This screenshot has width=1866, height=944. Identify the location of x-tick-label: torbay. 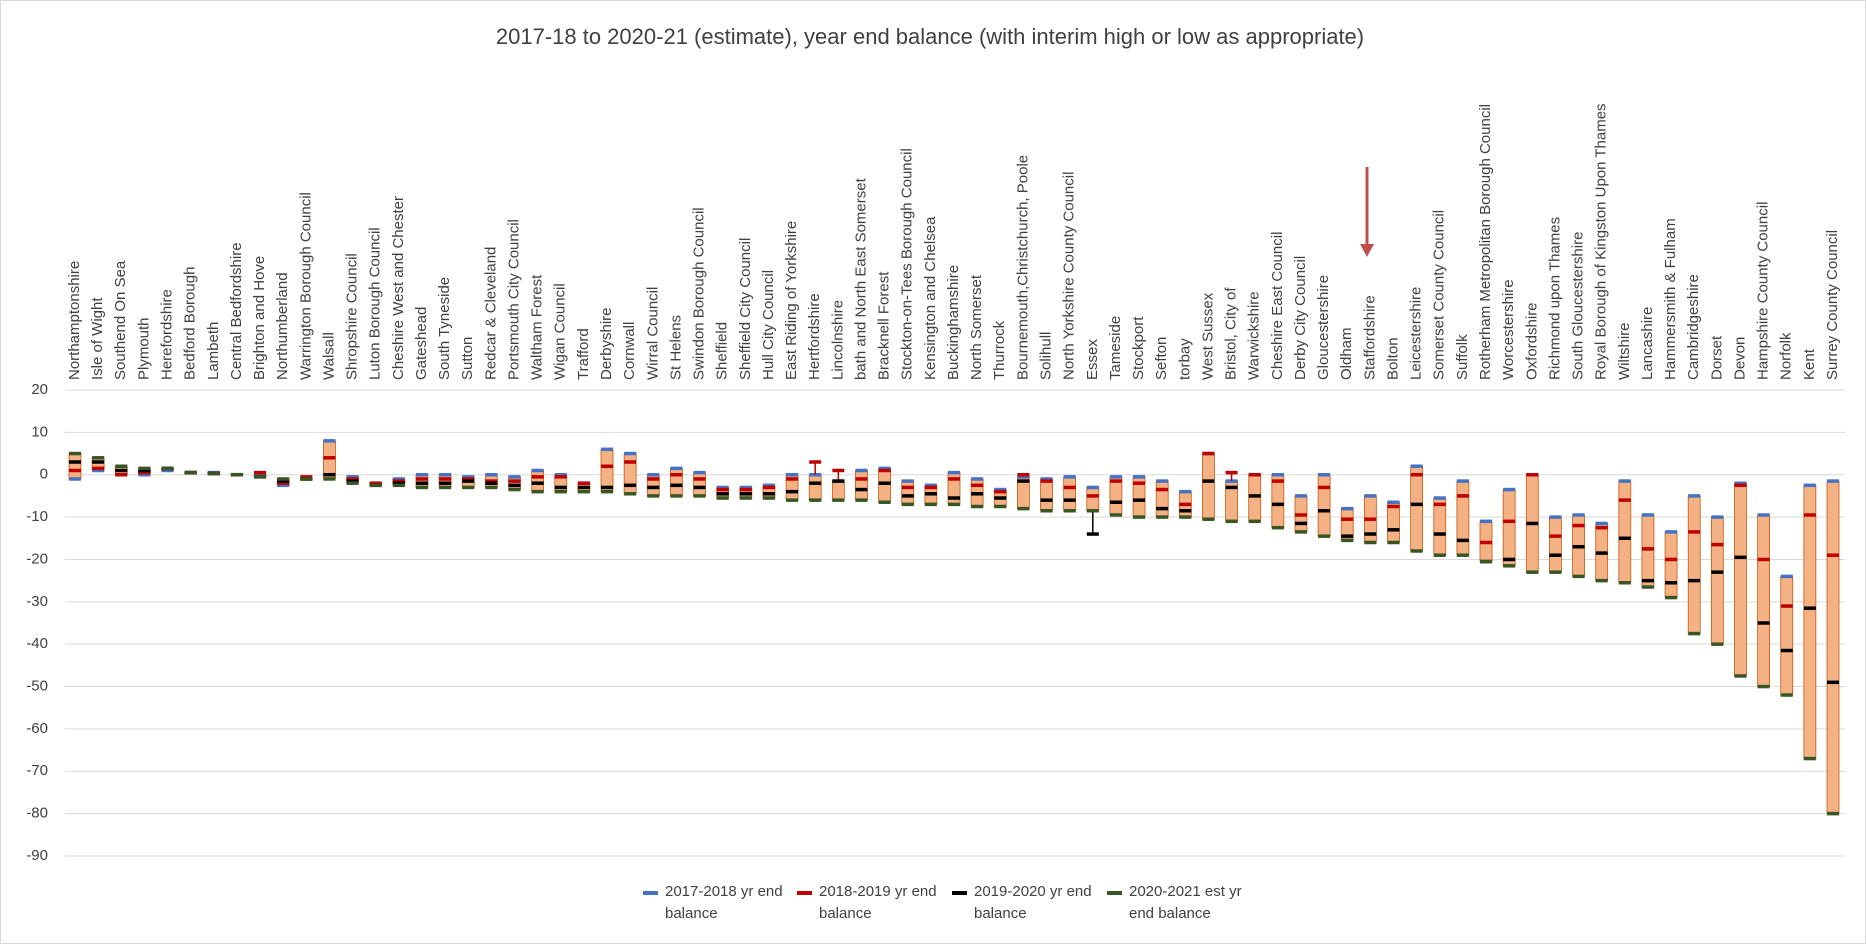
(1184, 359).